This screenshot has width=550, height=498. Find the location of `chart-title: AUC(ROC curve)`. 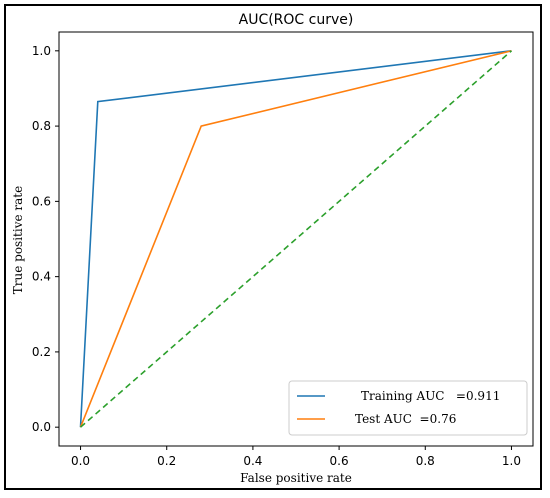

chart-title: AUC(ROC curve) is located at coordinates (296, 20).